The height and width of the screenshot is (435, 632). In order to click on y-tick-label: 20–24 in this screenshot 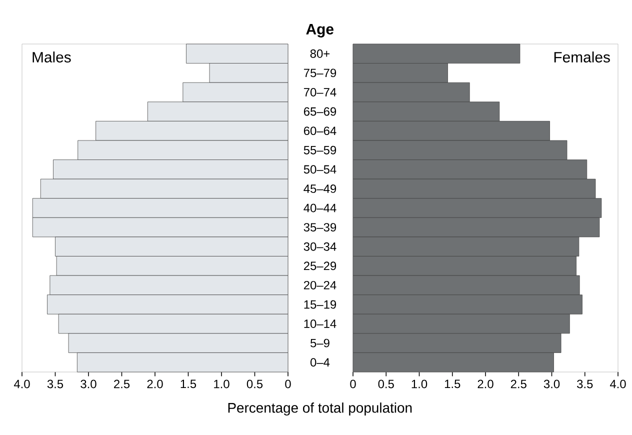, I will do `click(320, 285)`.